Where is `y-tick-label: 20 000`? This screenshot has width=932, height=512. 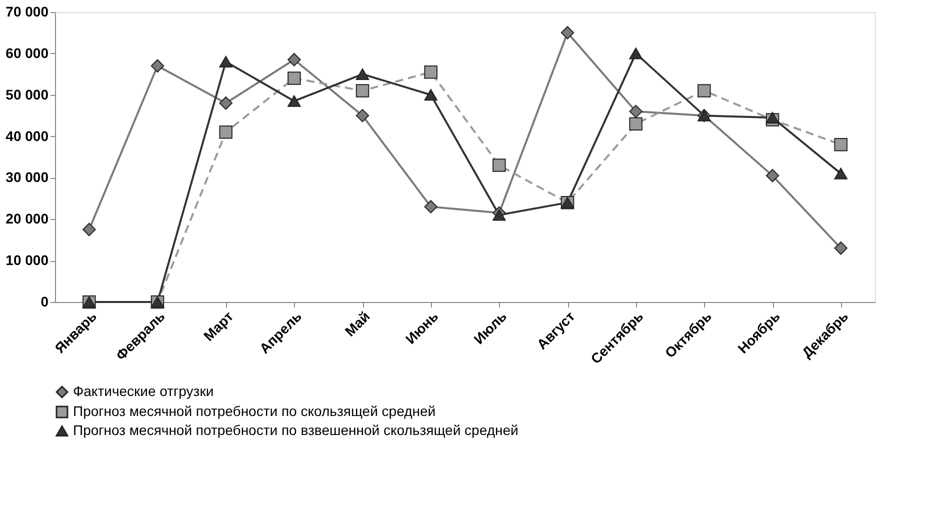
y-tick-label: 20 000 is located at coordinates (27, 218).